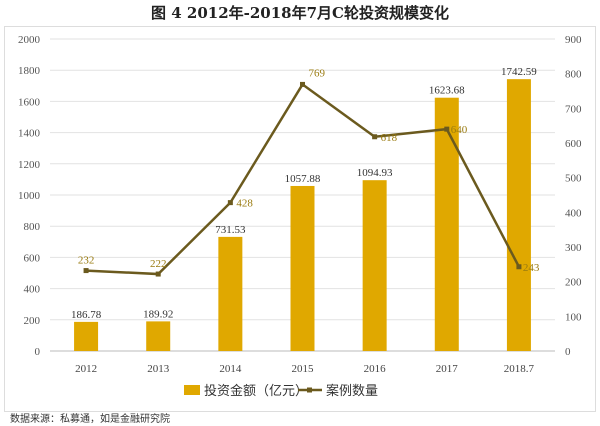 The width and height of the screenshot is (600, 426). I want to click on line-data-label: 232, so click(86, 261).